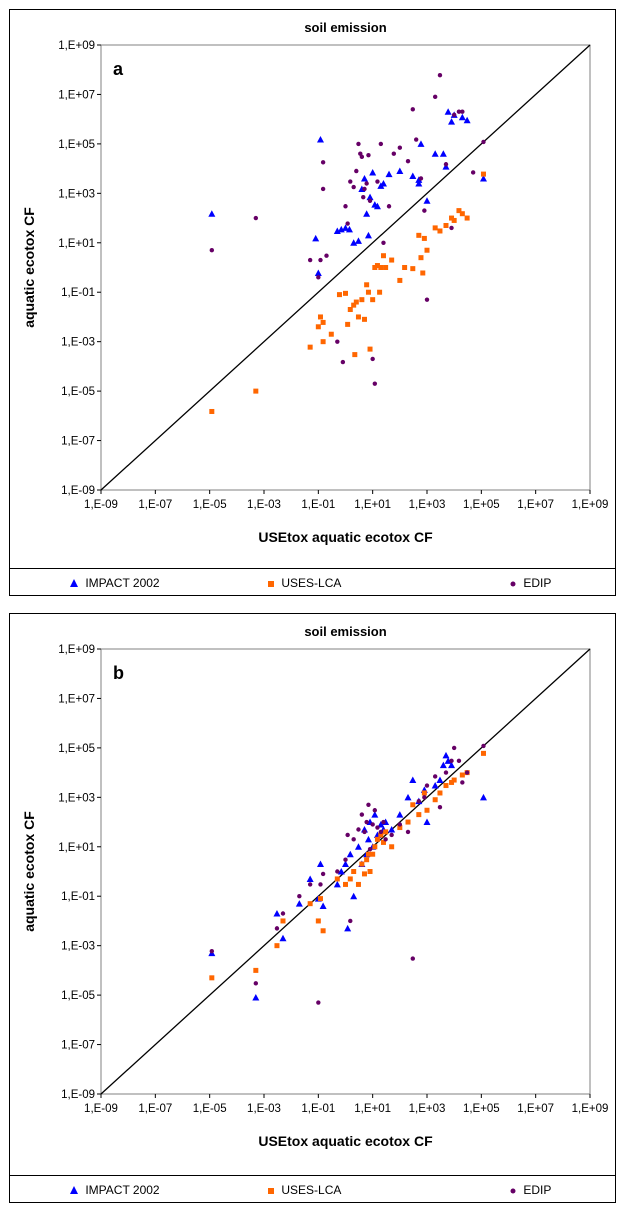  I want to click on x-tick-label: 1,E-09, so click(101, 505).